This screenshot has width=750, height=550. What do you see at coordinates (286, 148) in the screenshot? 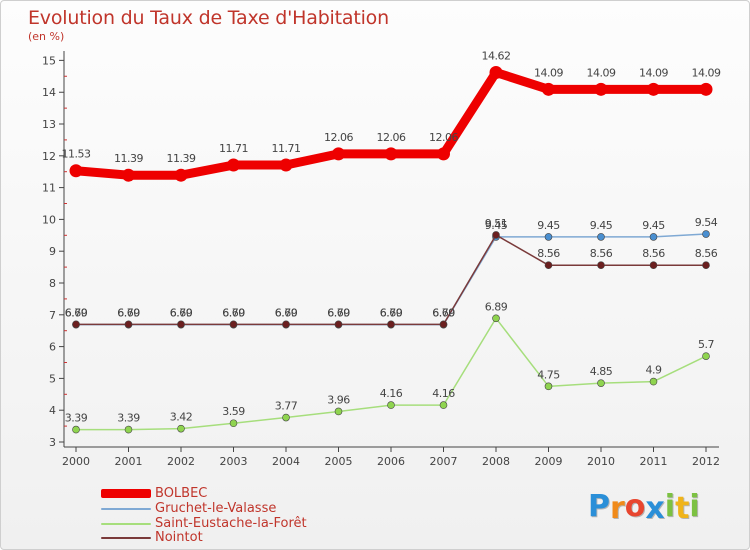
I see `data-label-bolbec-2004: 11.71` at bounding box center [286, 148].